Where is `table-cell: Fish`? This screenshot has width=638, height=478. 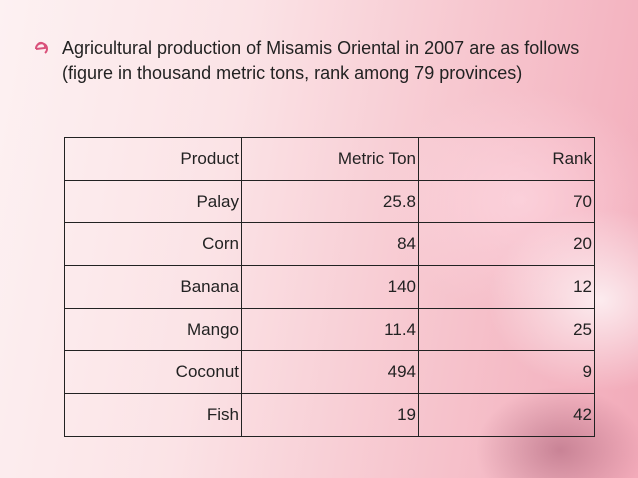
table-cell: Fish is located at coordinates (153, 415).